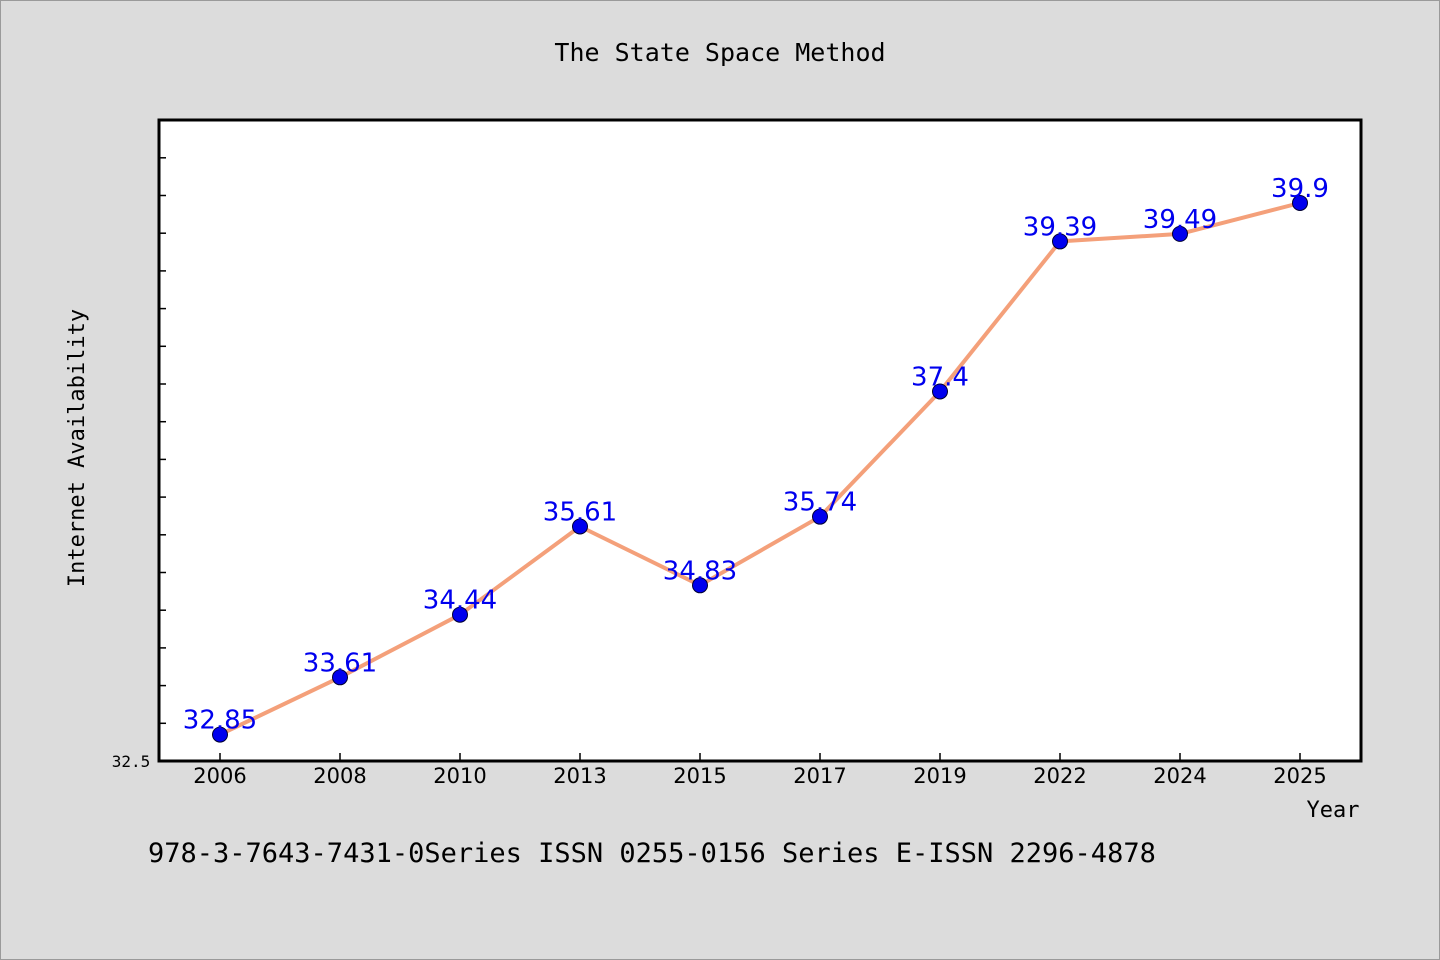 Image resolution: width=1440 pixels, height=960 pixels. I want to click on chart-title: The State Space Method, so click(719, 52).